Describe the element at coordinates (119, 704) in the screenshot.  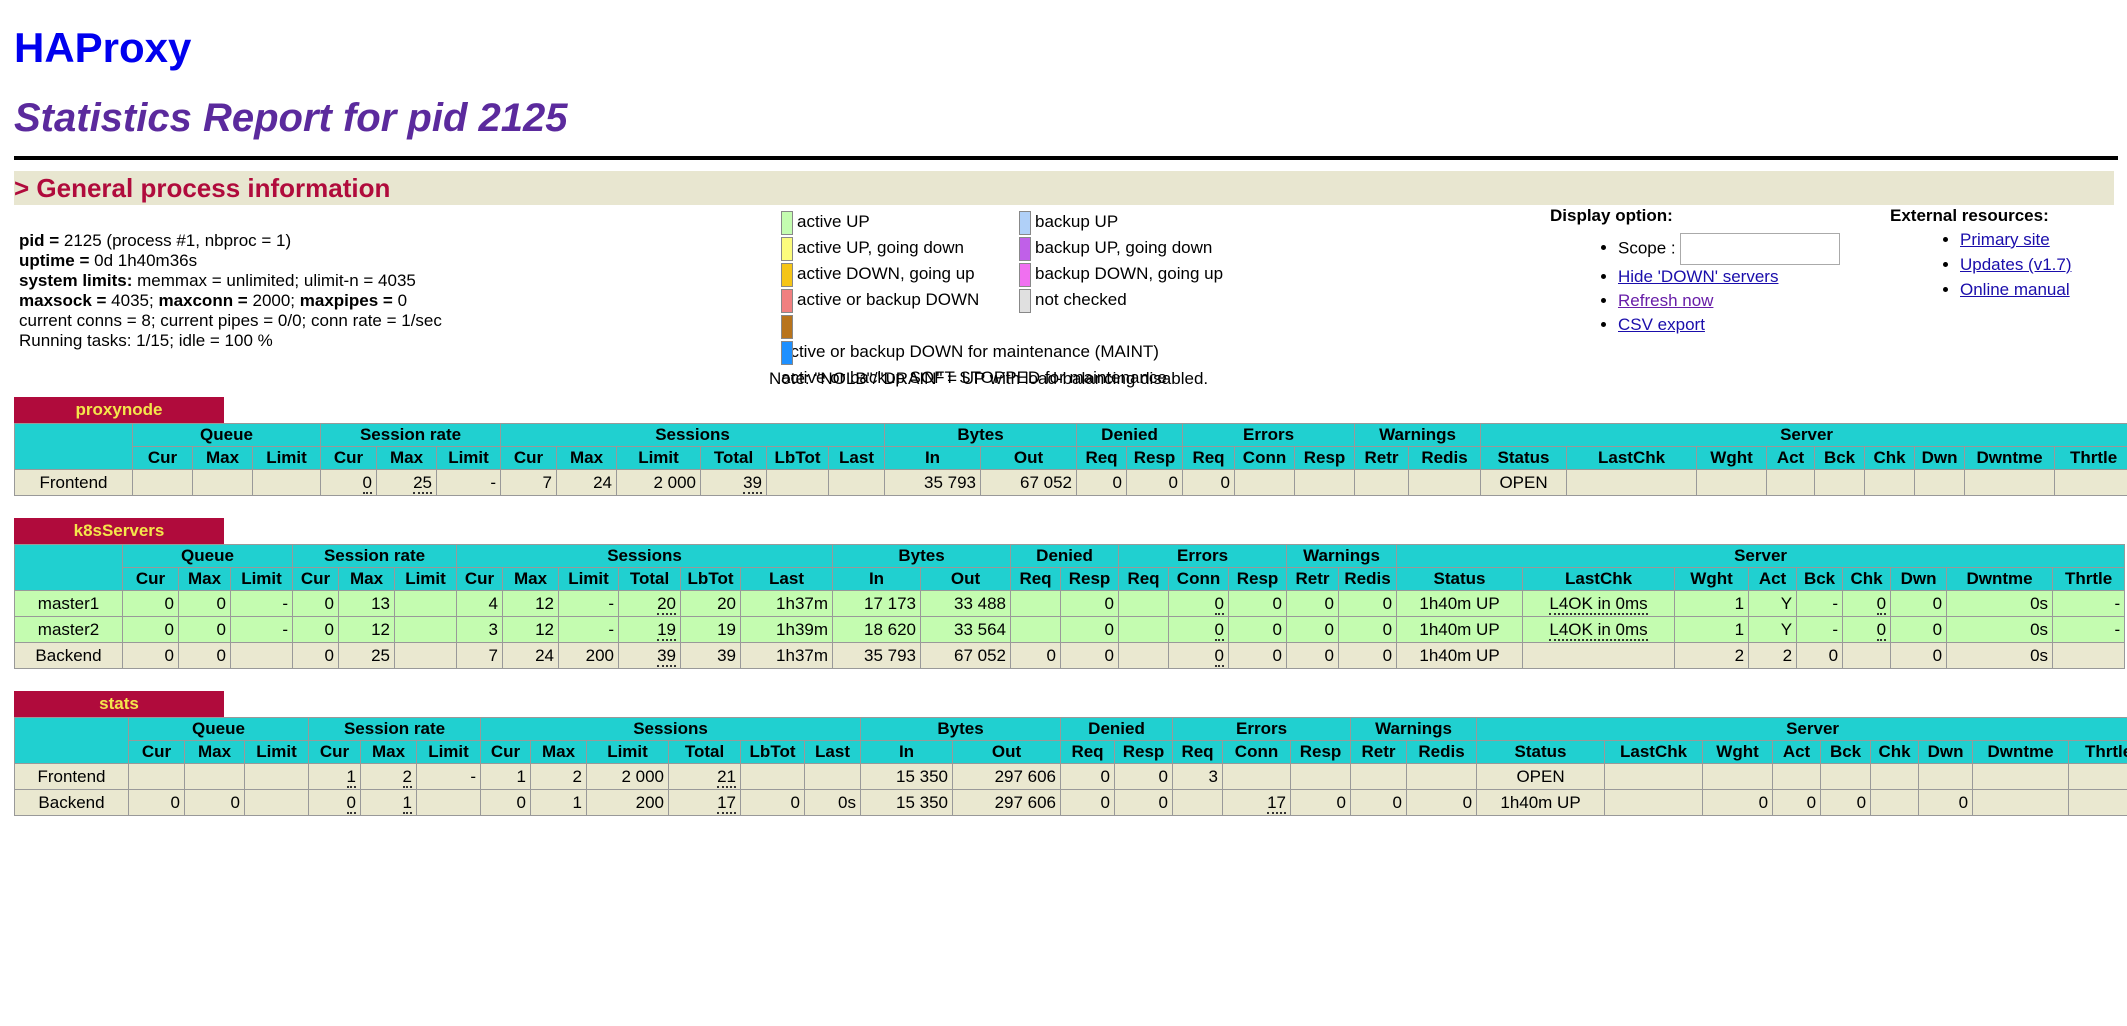
I see `proxy-name: stats` at that location.